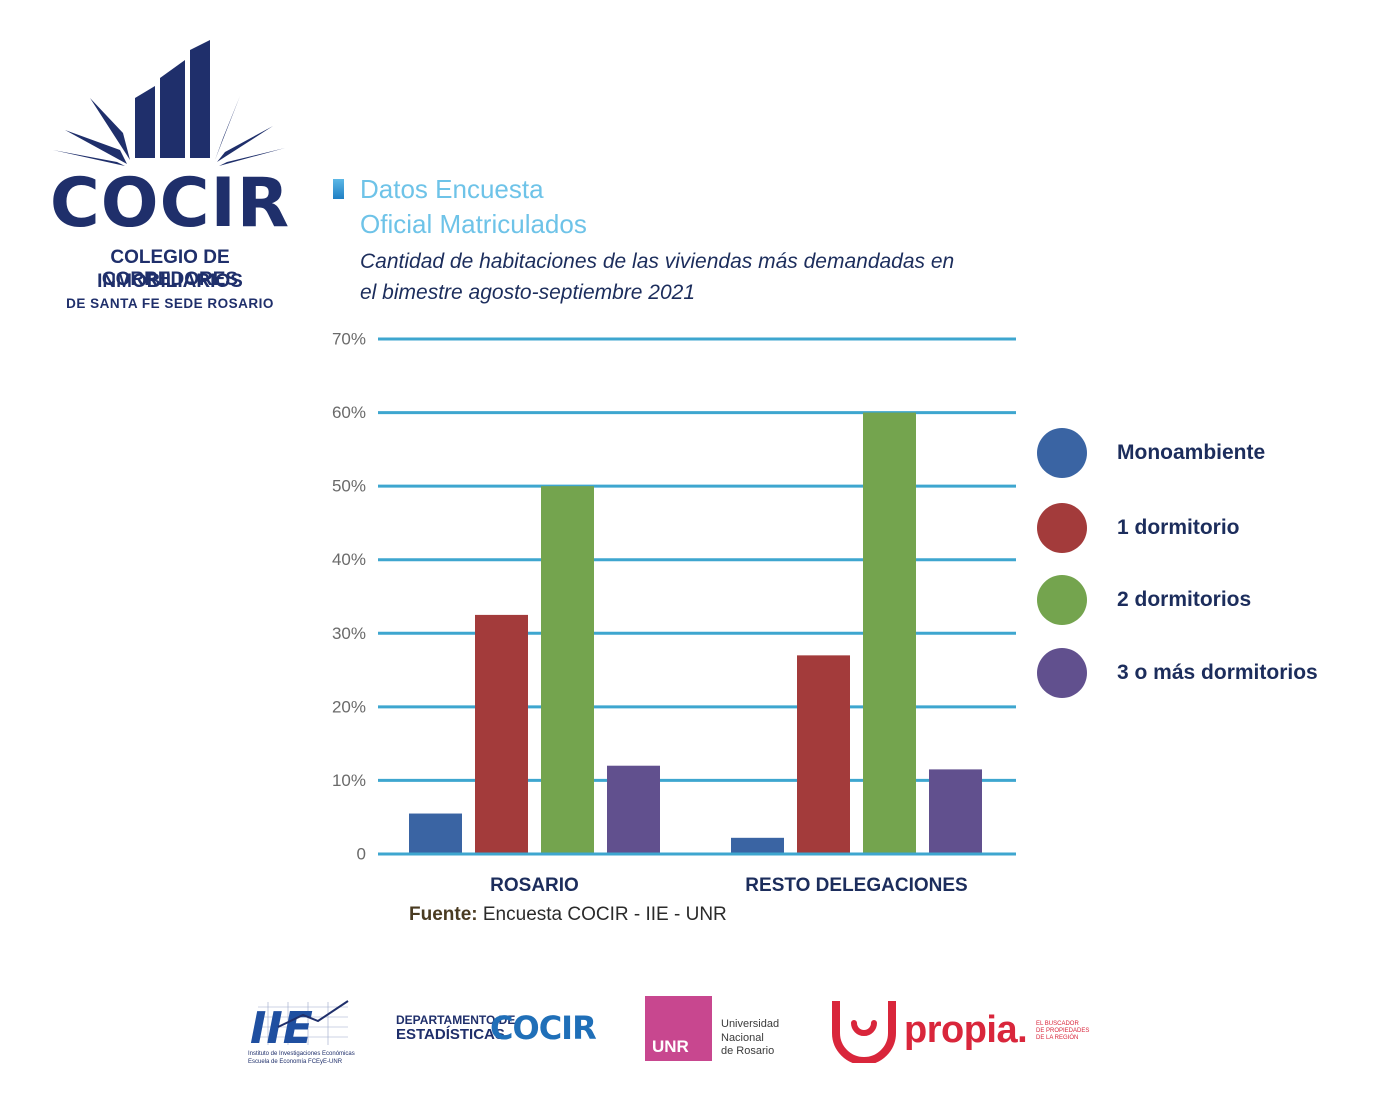 This screenshot has width=1400, height=1105. What do you see at coordinates (528, 292) in the screenshot?
I see `chart-subtitle-line-2: el bimestre agosto-septiembre 2021` at bounding box center [528, 292].